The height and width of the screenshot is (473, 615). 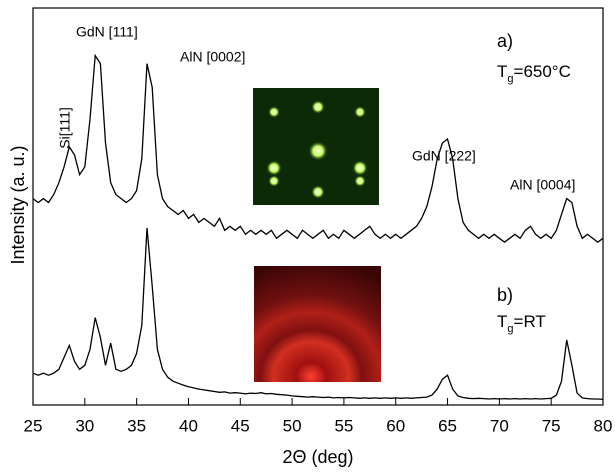 I want to click on x-tick-label: 50, so click(x=292, y=425).